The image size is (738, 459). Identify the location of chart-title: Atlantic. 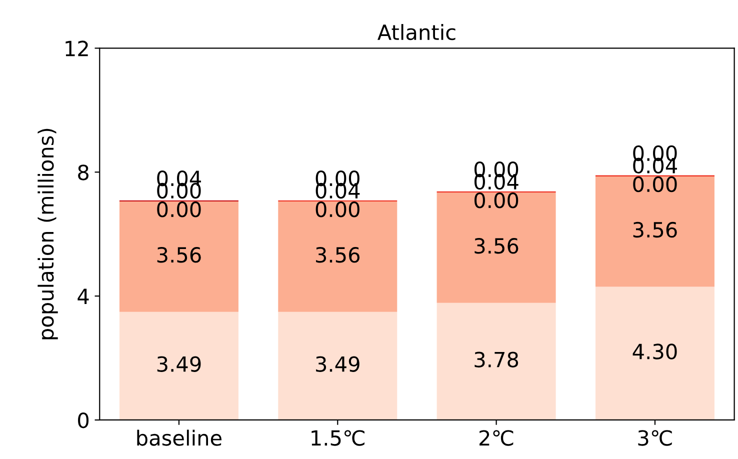
(417, 32).